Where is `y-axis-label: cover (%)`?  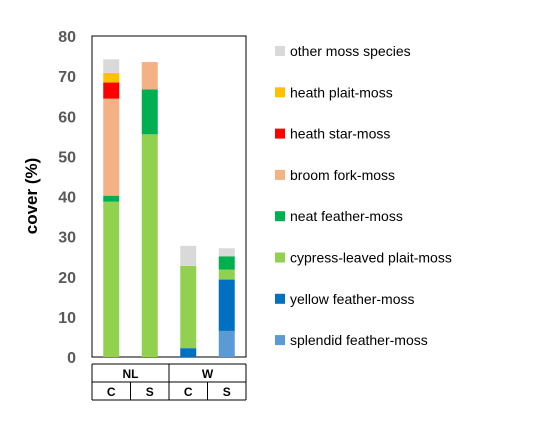
y-axis-label: cover (%) is located at coordinates (31, 196).